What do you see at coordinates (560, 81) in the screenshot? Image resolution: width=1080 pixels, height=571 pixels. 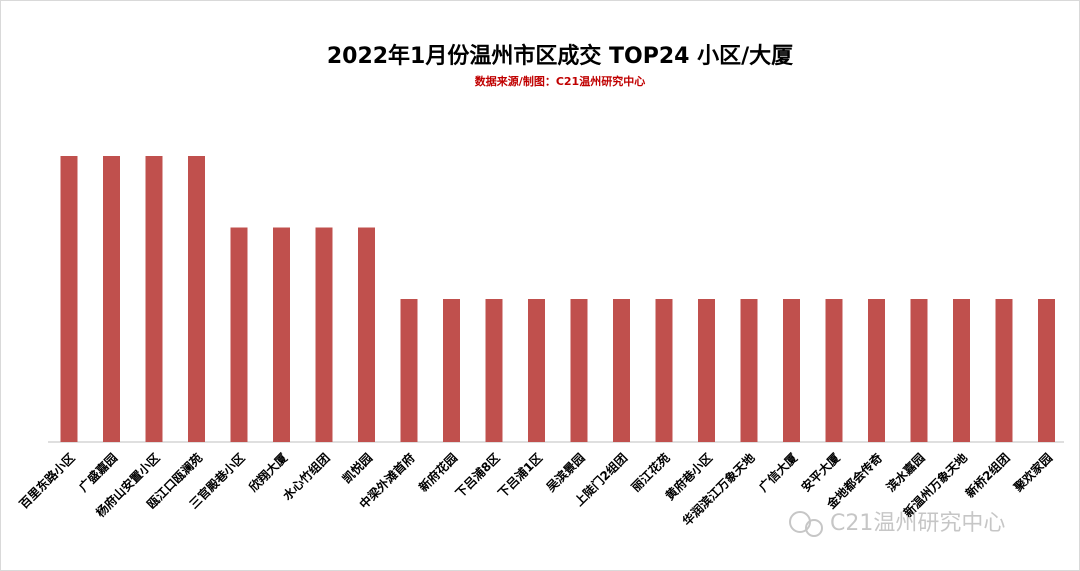 I see `chart-subtitle: 数据来源/制图：C21温州研究中心` at bounding box center [560, 81].